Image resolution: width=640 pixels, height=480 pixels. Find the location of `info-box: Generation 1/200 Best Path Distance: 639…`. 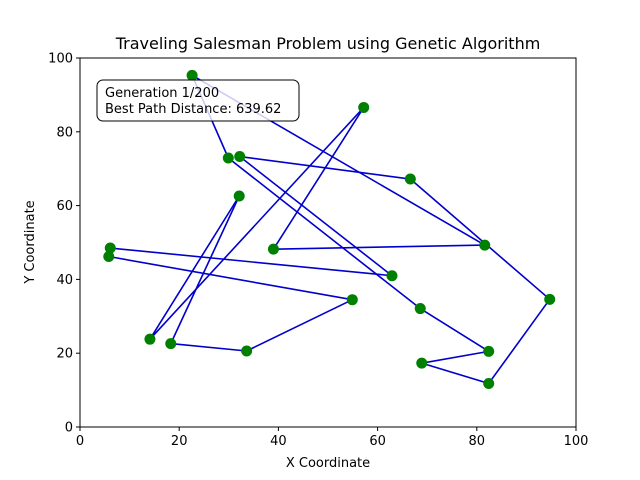

info-box: Generation 1/200 Best Path Distance: 639… is located at coordinates (198, 100).